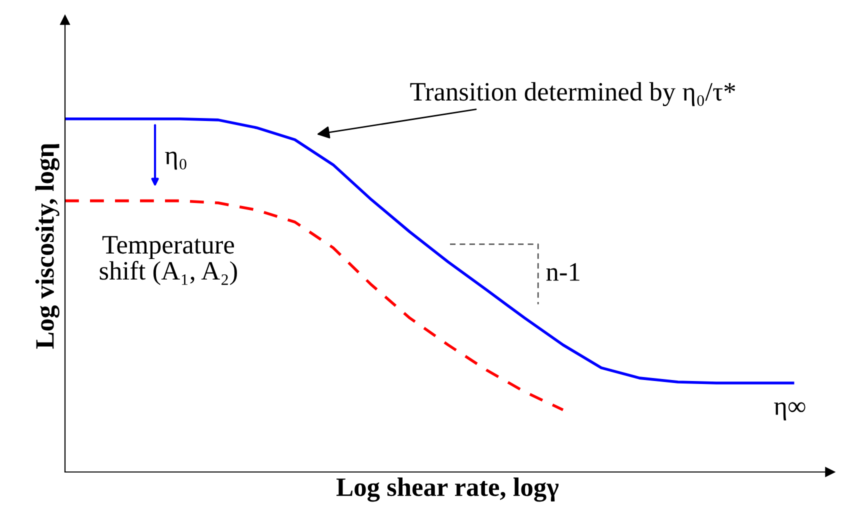 The image size is (845, 527). I want to click on annotation: η∞, so click(790, 411).